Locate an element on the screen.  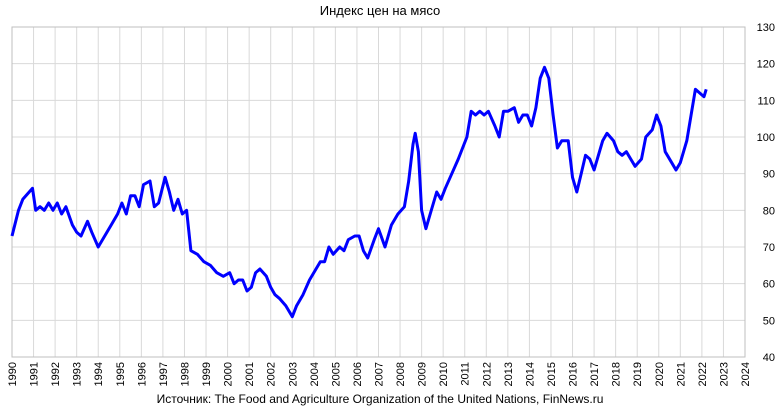
y-tick-label: 40 is located at coordinates (769, 358).